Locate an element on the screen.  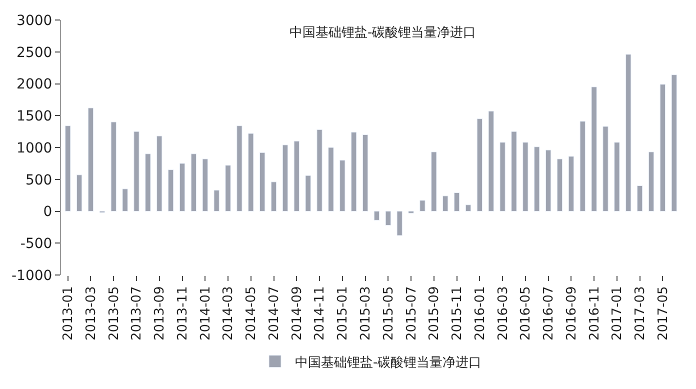
x-tick-label: 2013-07 is located at coordinates (137, 313).